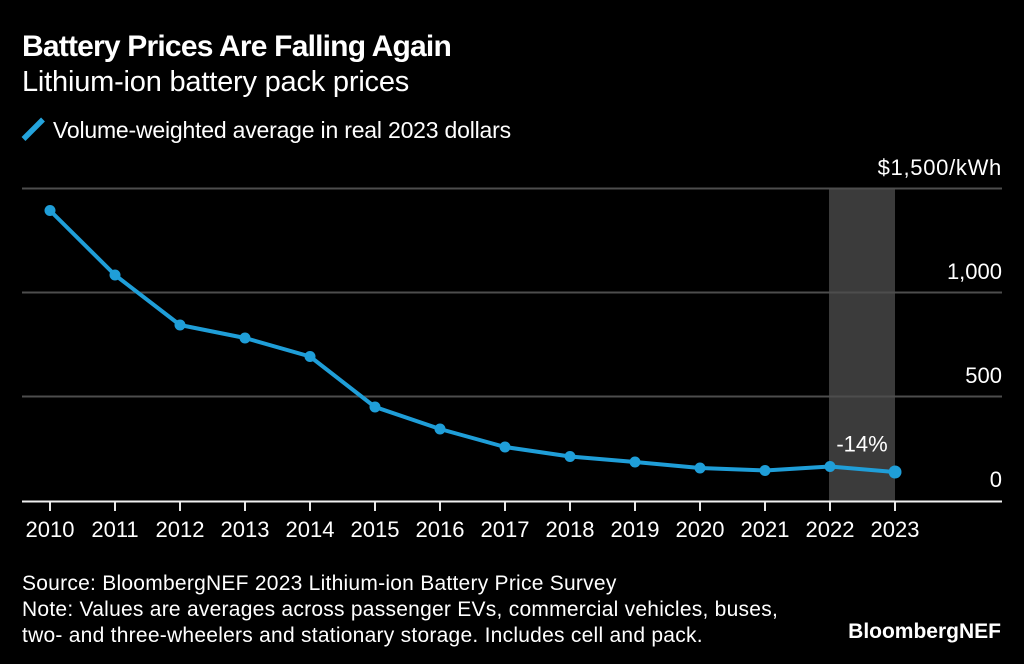 The height and width of the screenshot is (664, 1024). Describe the element at coordinates (861, 444) in the screenshot. I see `svg-text: -14%` at that location.